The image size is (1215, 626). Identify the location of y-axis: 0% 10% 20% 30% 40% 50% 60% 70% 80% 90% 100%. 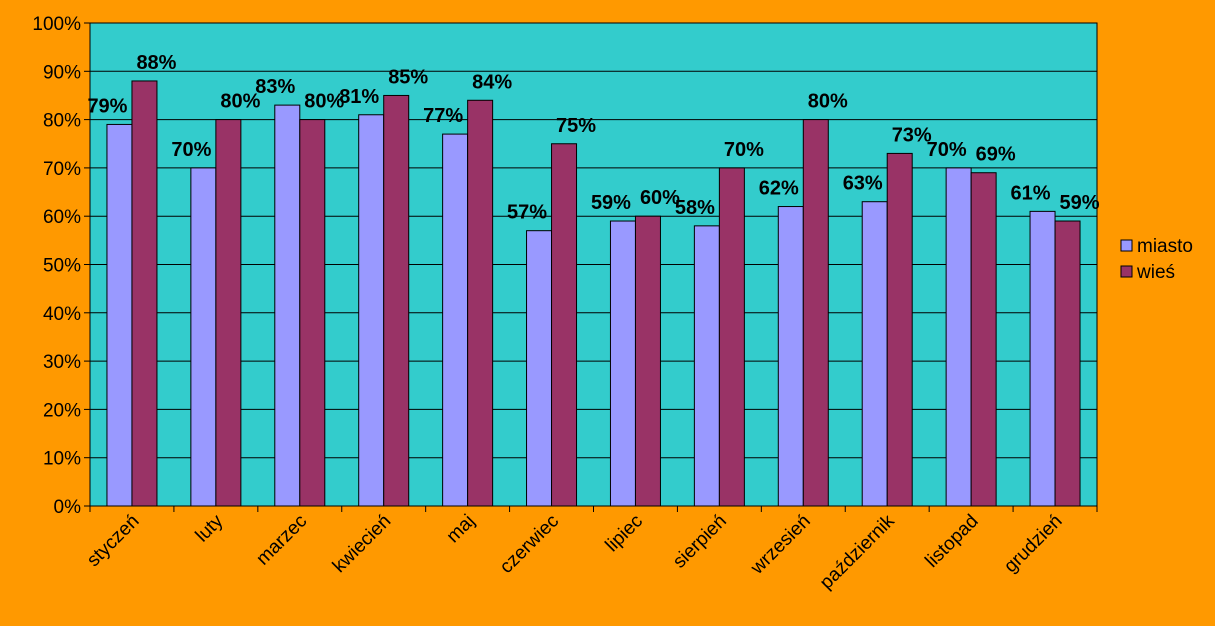
(61, 266).